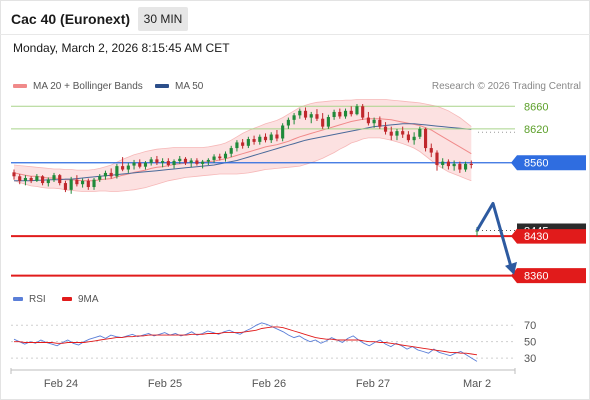 This screenshot has width=590, height=400. Describe the element at coordinates (162, 86) in the screenshot. I see `ma50-swatch` at that location.